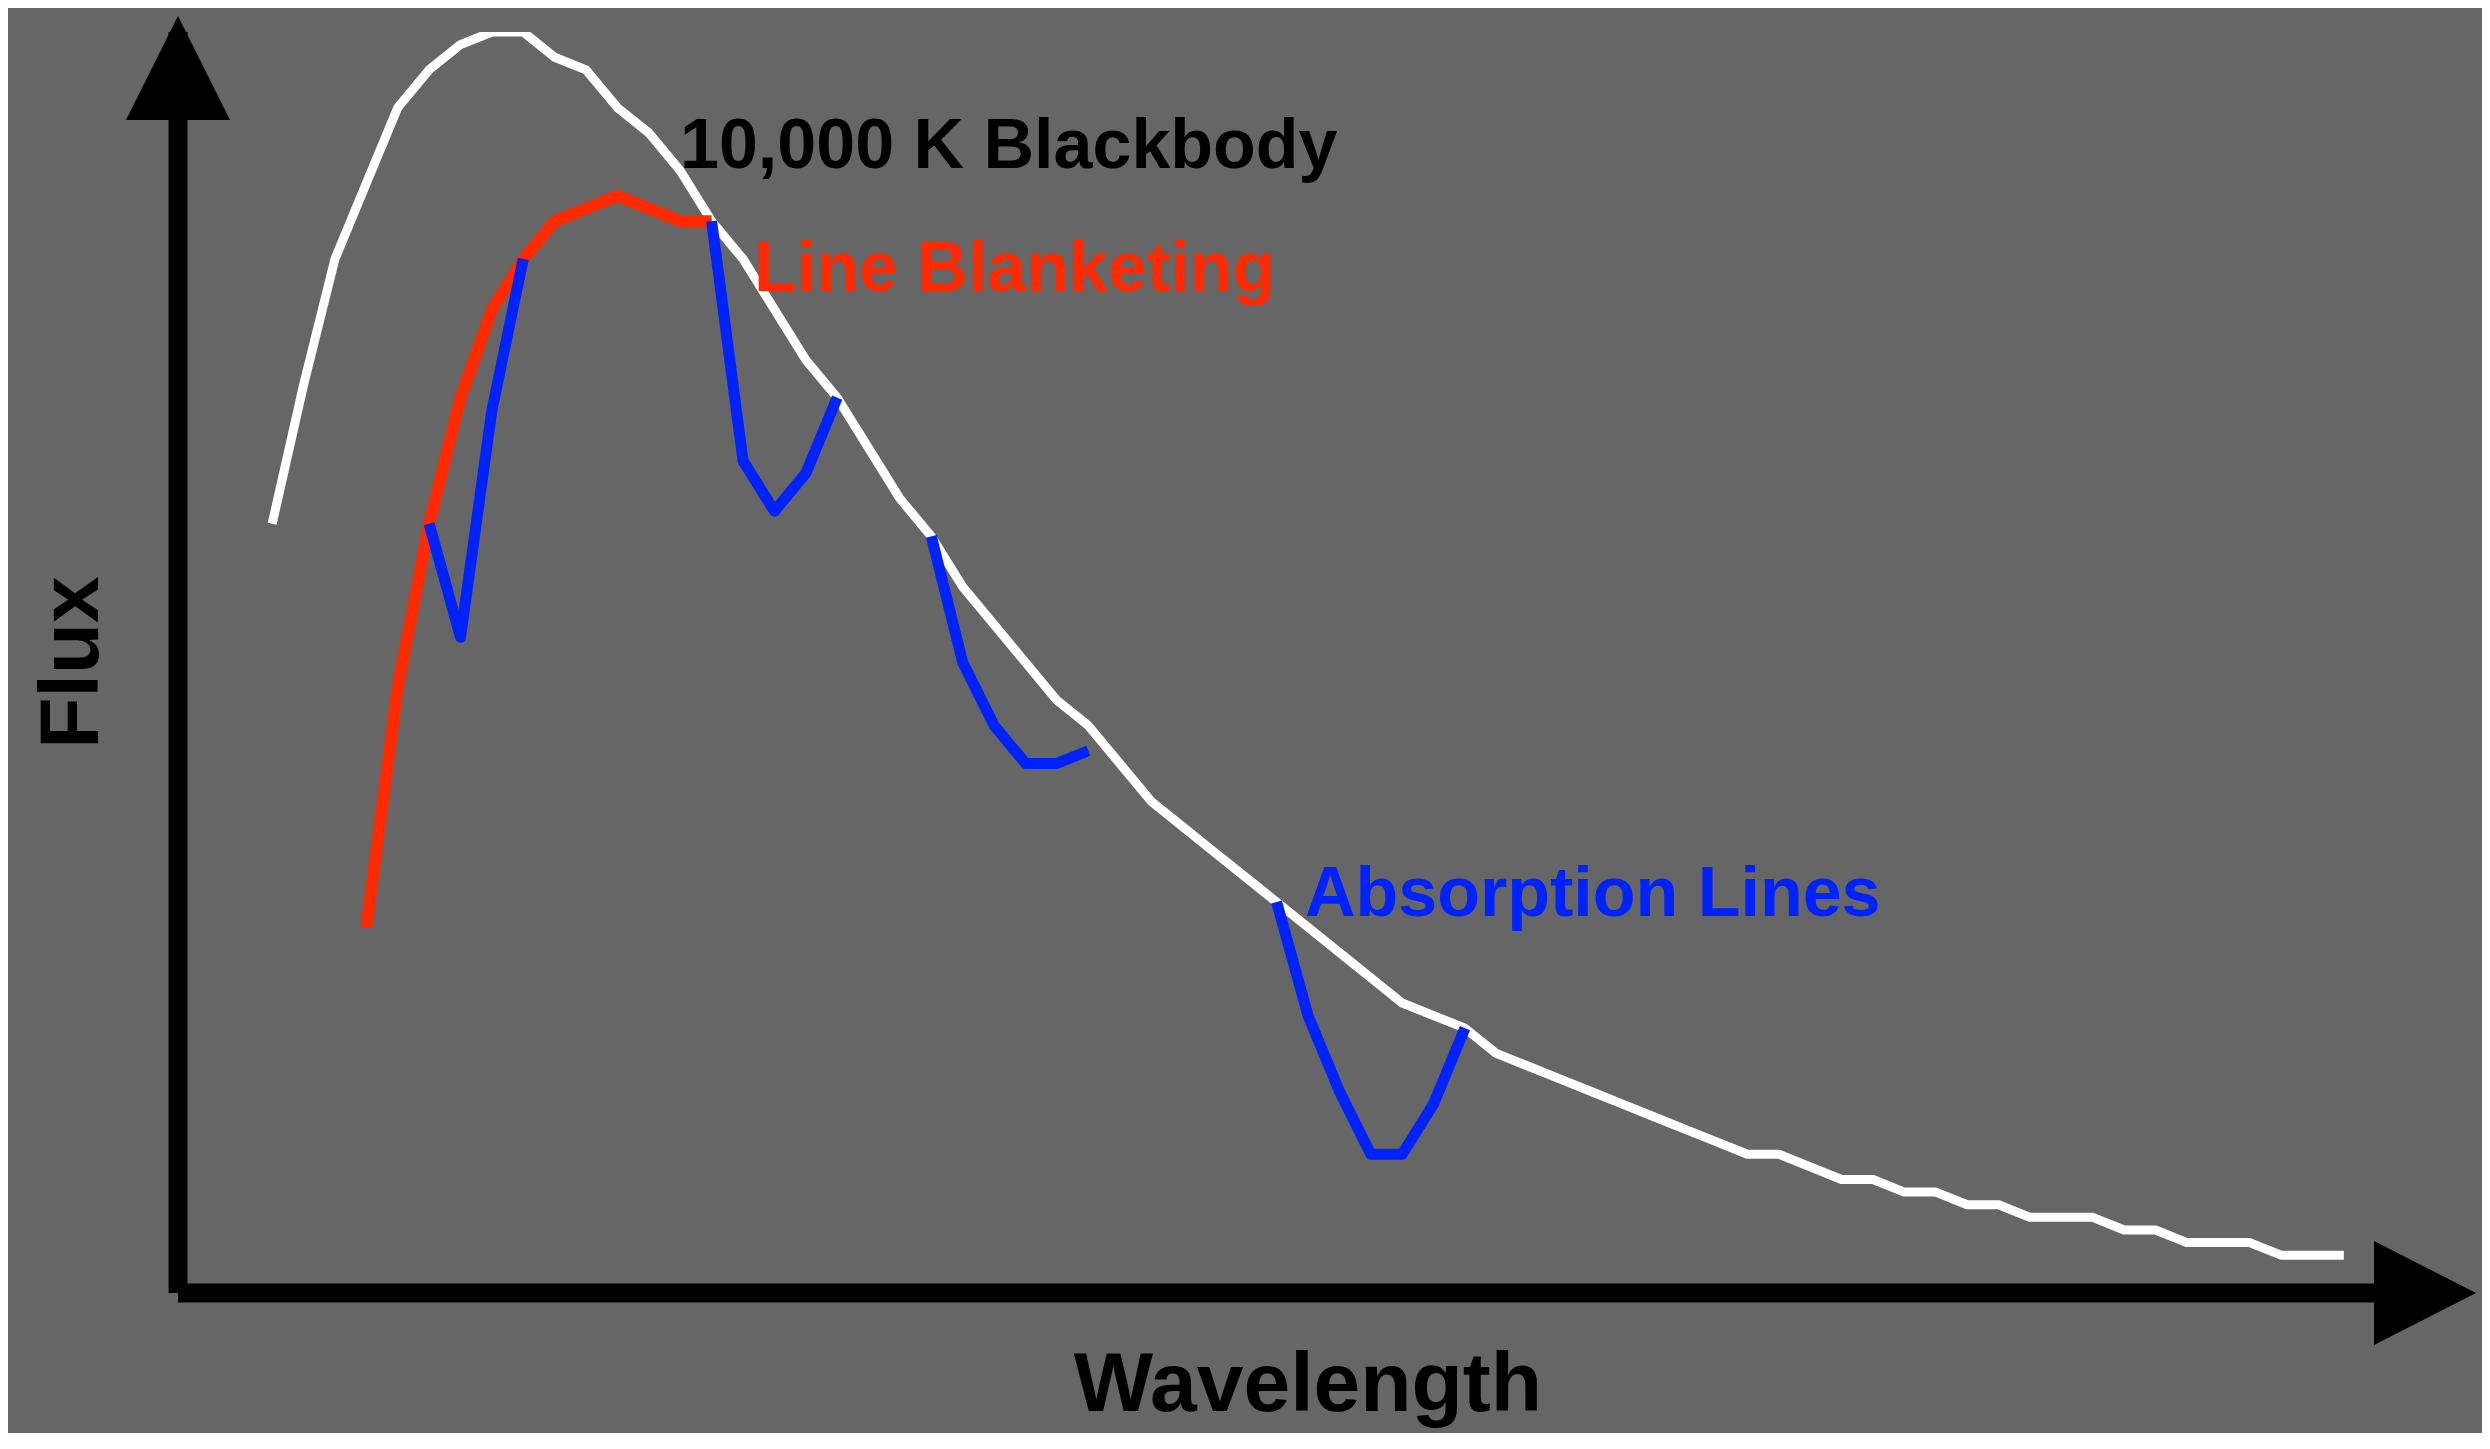  I want to click on series-label: 10,000 K Blackbody, so click(1009, 144).